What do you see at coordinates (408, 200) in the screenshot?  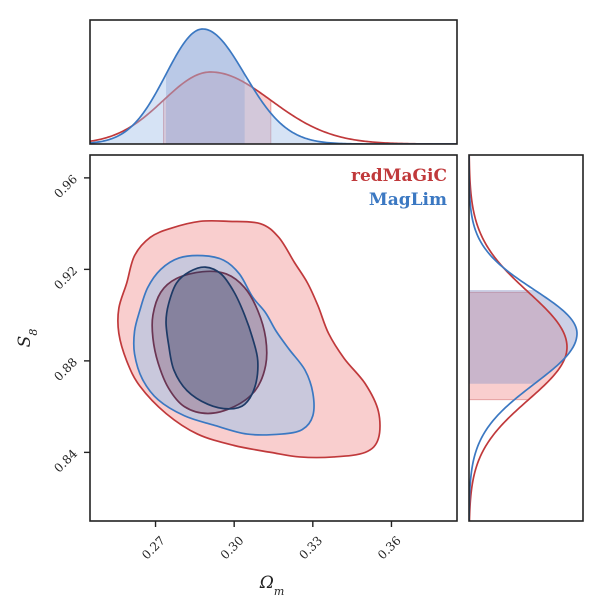 I see `legend-entry-maglim: MagLim` at bounding box center [408, 200].